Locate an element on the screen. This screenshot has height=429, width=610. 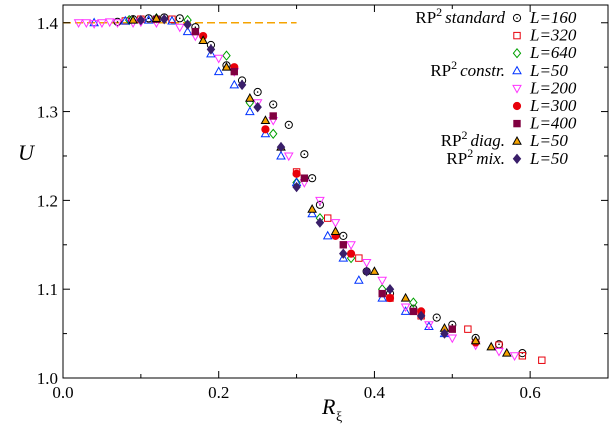
y-axis-title: U is located at coordinates (27, 152).